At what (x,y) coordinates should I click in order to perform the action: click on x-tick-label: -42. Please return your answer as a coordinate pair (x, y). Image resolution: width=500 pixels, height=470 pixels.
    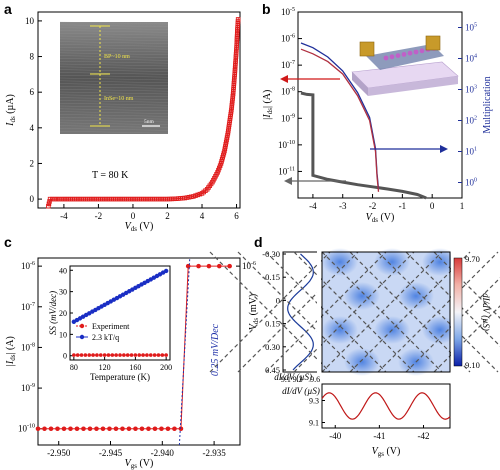
    Looking at the image, I should click on (424, 436).